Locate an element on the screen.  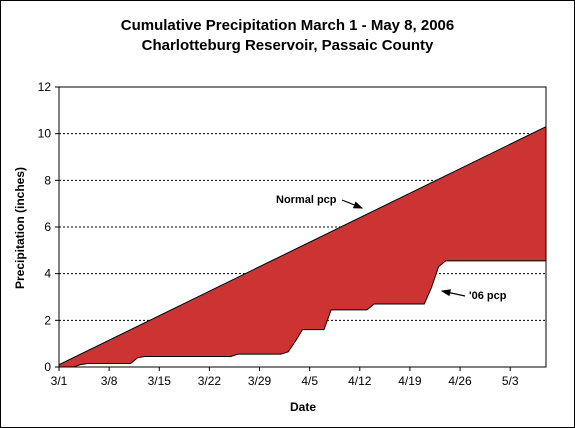
x-tick-label: 4/26 is located at coordinates (460, 381).